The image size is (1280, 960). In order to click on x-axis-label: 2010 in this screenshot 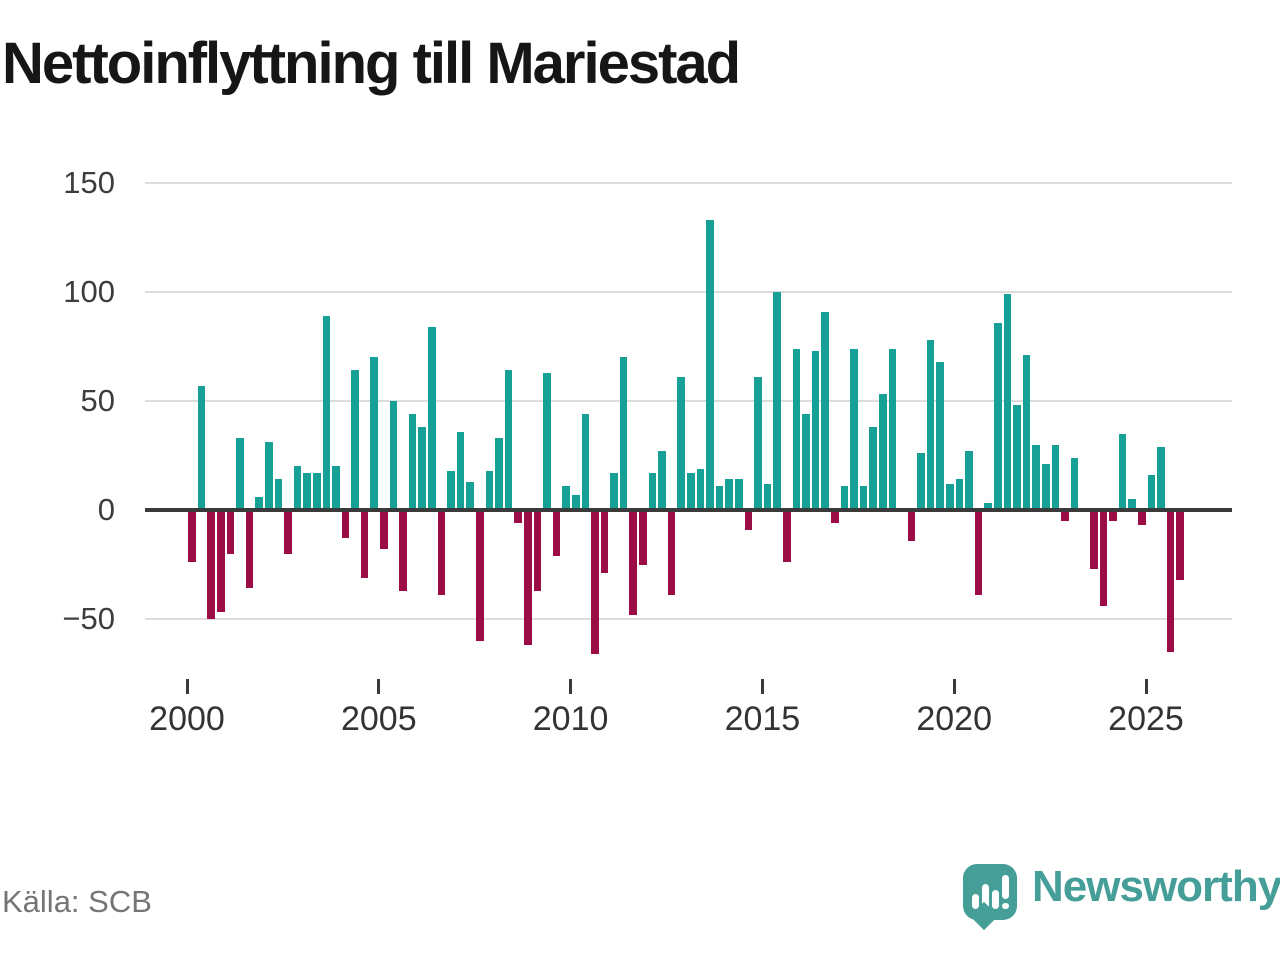, I will do `click(570, 719)`.